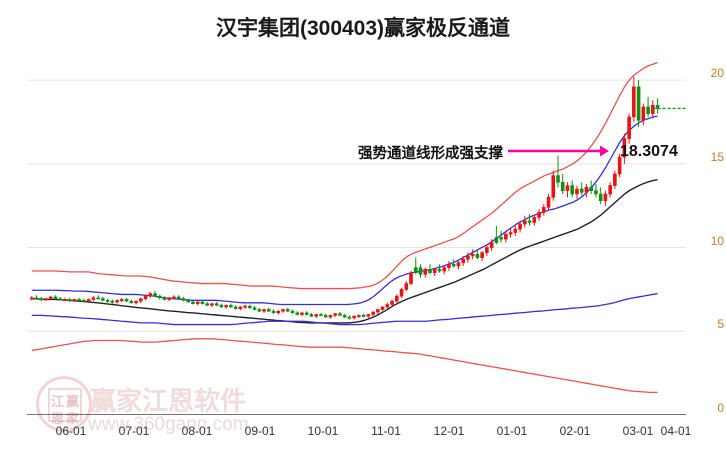 The width and height of the screenshot is (726, 450). I want to click on x-axis-tick-04-01: 04-01, so click(676, 431).